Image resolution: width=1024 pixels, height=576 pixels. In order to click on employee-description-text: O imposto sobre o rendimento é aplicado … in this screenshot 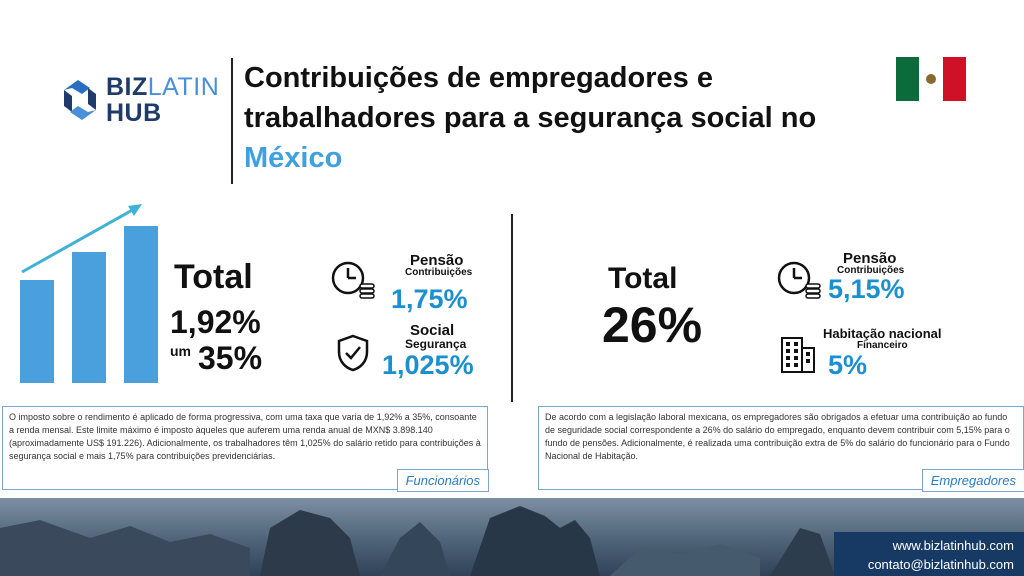, I will do `click(245, 436)`.